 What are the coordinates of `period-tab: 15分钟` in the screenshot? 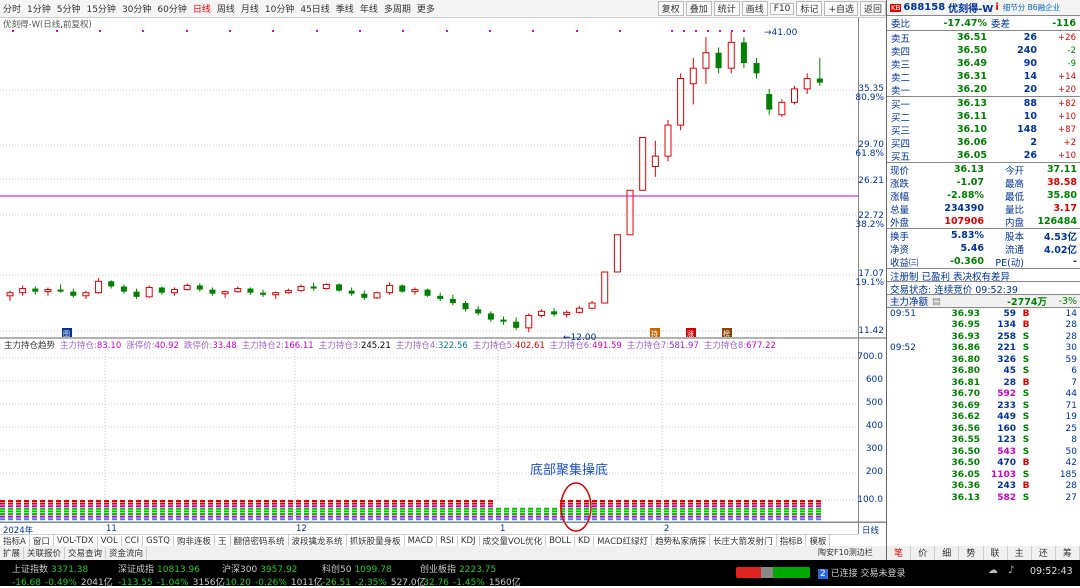 It's located at (101, 10).